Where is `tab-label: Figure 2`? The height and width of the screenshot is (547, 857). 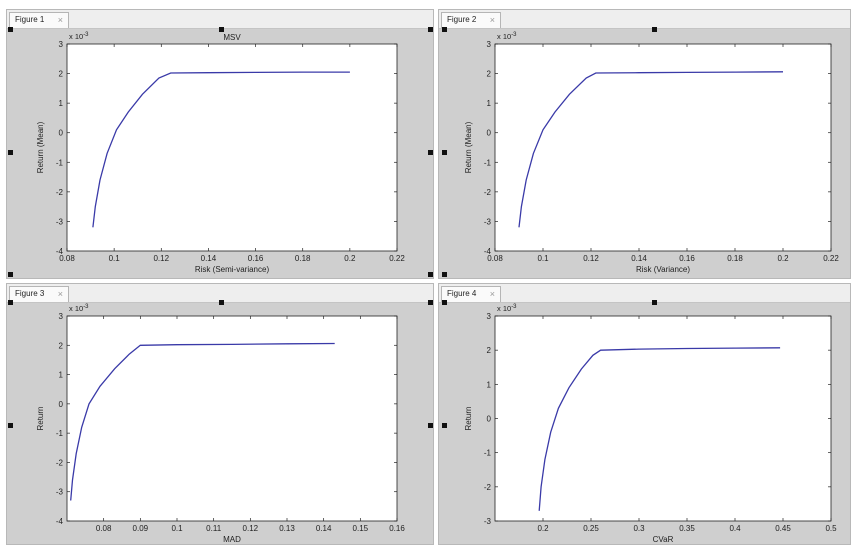
tab-label: Figure 2 is located at coordinates (462, 19).